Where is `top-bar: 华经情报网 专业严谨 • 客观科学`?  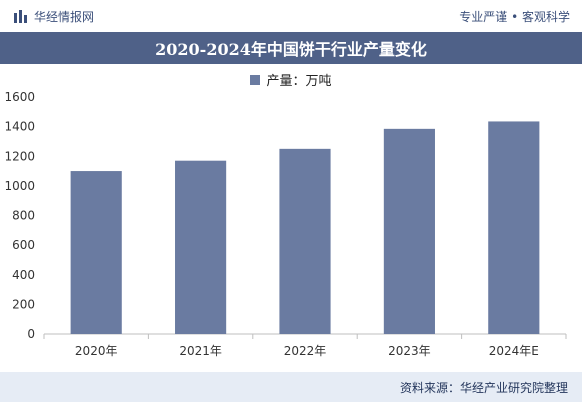 top-bar: 华经情报网 专业严谨 • 客观科学 is located at coordinates (291, 16).